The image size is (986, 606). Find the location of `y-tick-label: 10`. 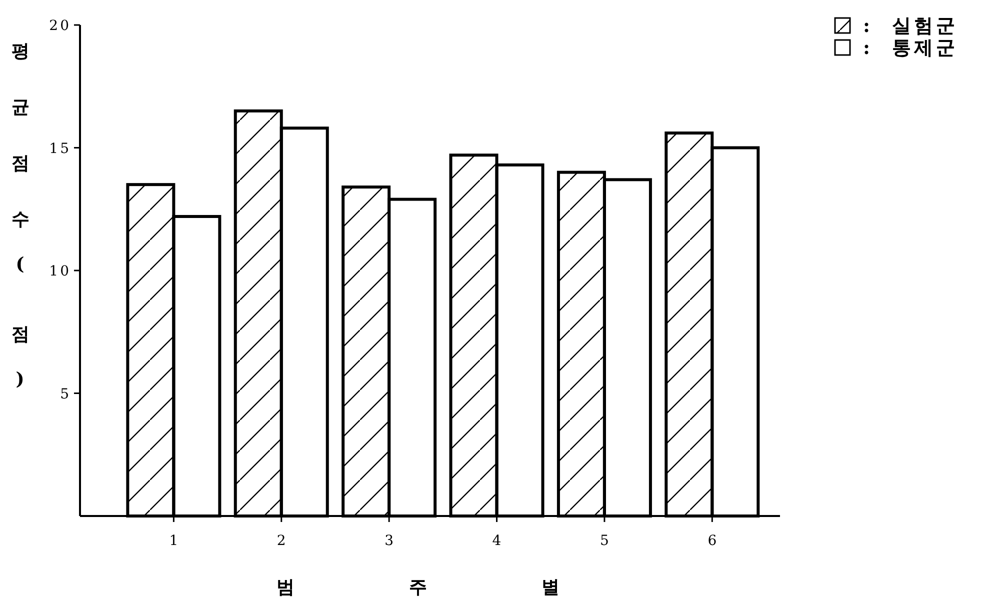

y-tick-label: 10 is located at coordinates (60, 272).